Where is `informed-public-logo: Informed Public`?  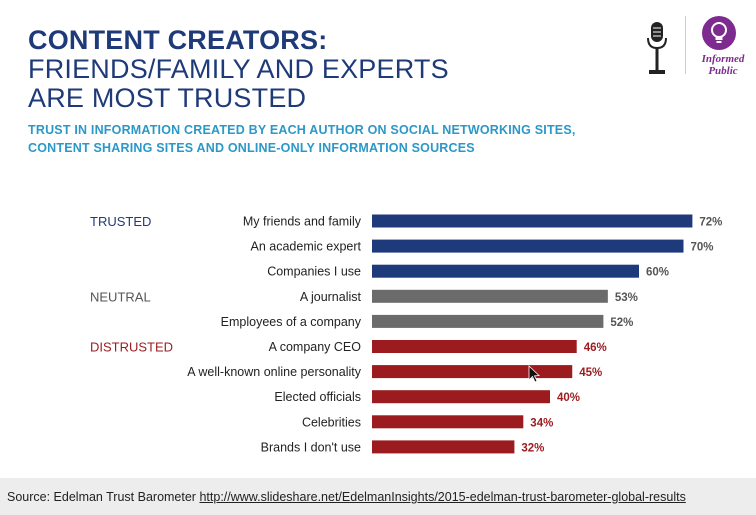
informed-public-logo: Informed Public is located at coordinates (697, 43).